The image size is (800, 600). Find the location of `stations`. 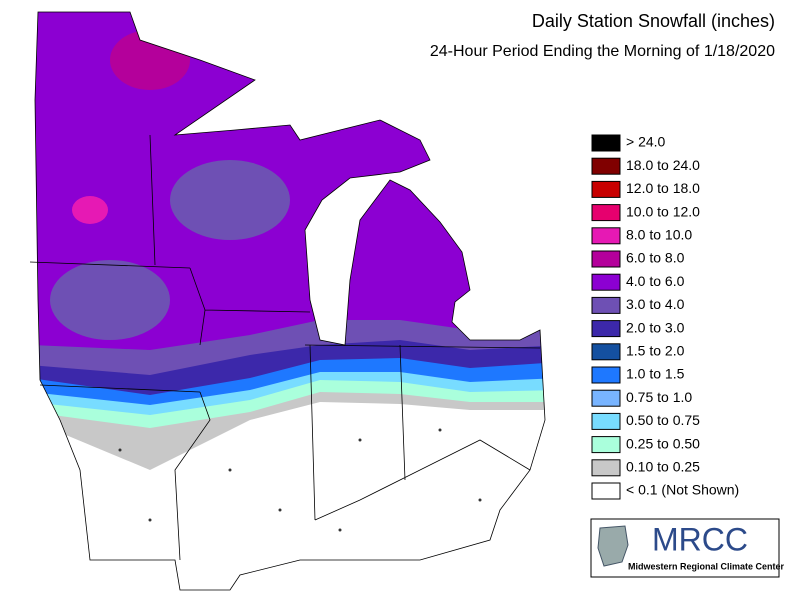

stations is located at coordinates (300, 480).